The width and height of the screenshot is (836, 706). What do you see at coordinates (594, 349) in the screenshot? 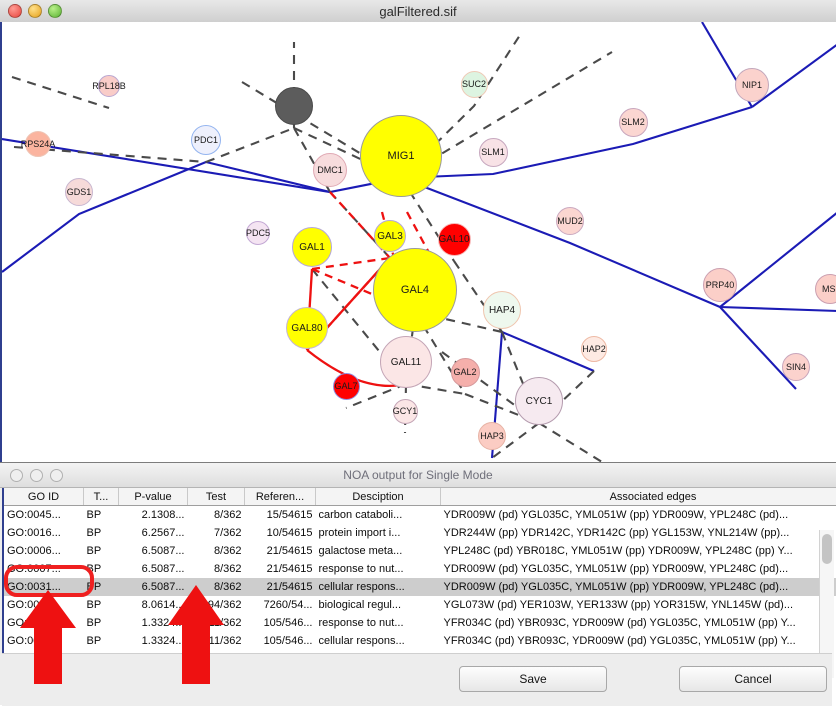
I see `network-node-hap2: HAP2` at bounding box center [594, 349].